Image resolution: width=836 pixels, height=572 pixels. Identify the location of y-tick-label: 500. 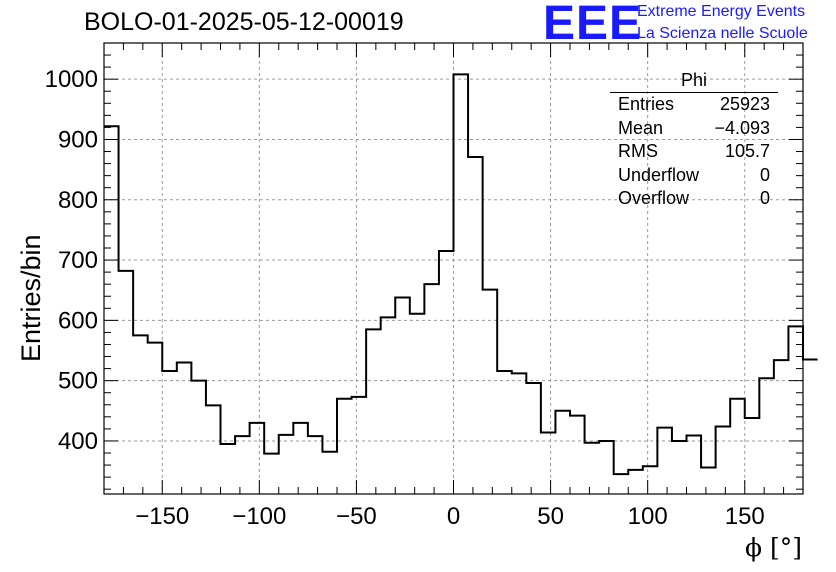
(78, 381).